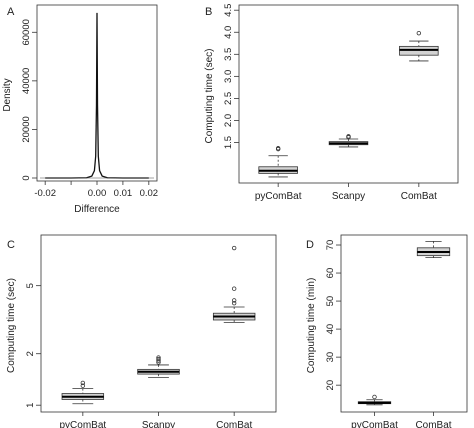 This screenshot has height=428, width=474. I want to click on panel-label-b: B, so click(208, 12).